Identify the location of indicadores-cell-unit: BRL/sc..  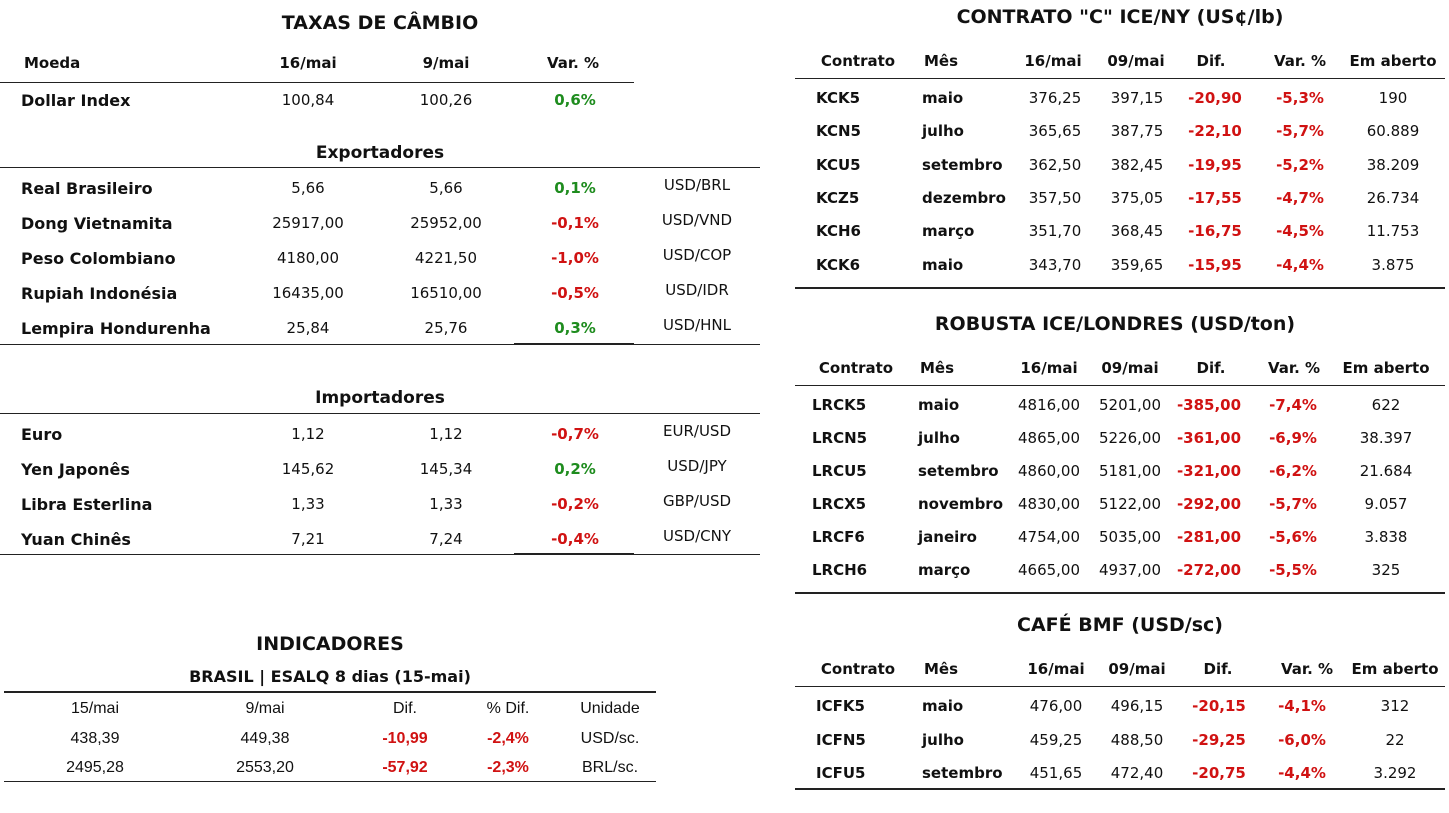
(610, 767).